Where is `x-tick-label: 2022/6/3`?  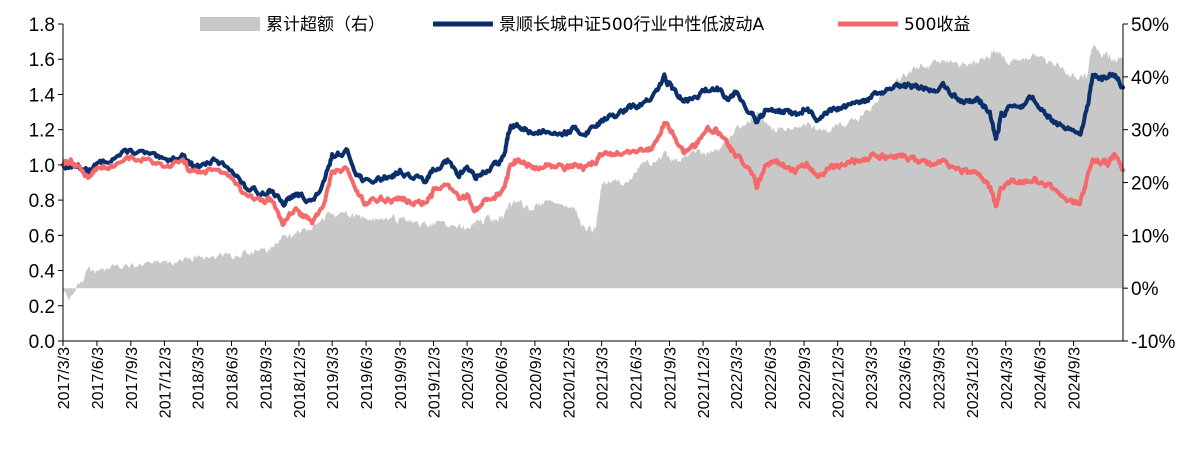 x-tick-label: 2022/6/3 is located at coordinates (771, 378).